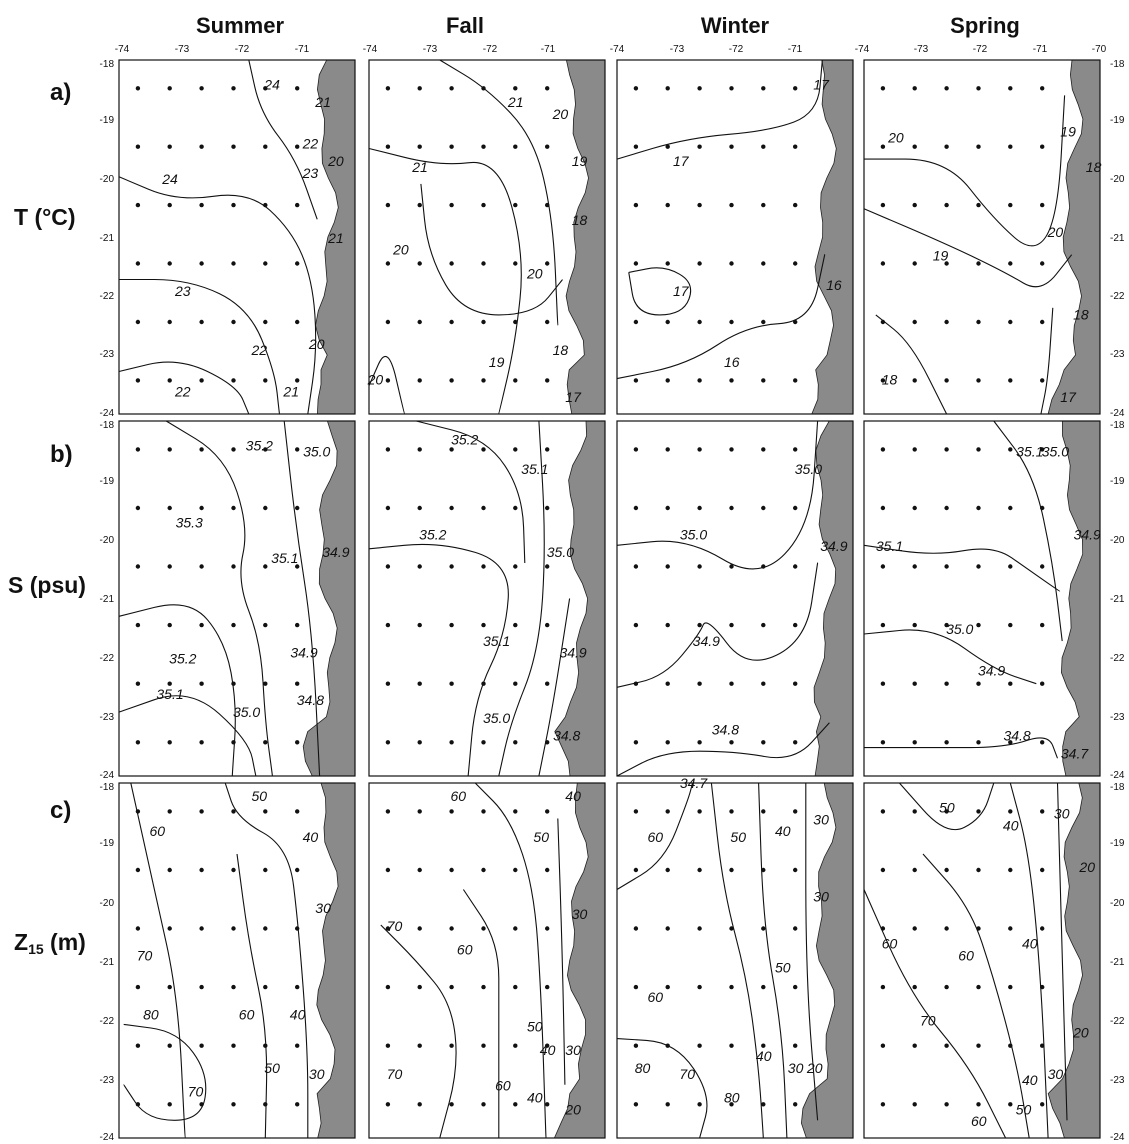 The image size is (1129, 1144). I want to click on lat-tick: -18, so click(107, 425).